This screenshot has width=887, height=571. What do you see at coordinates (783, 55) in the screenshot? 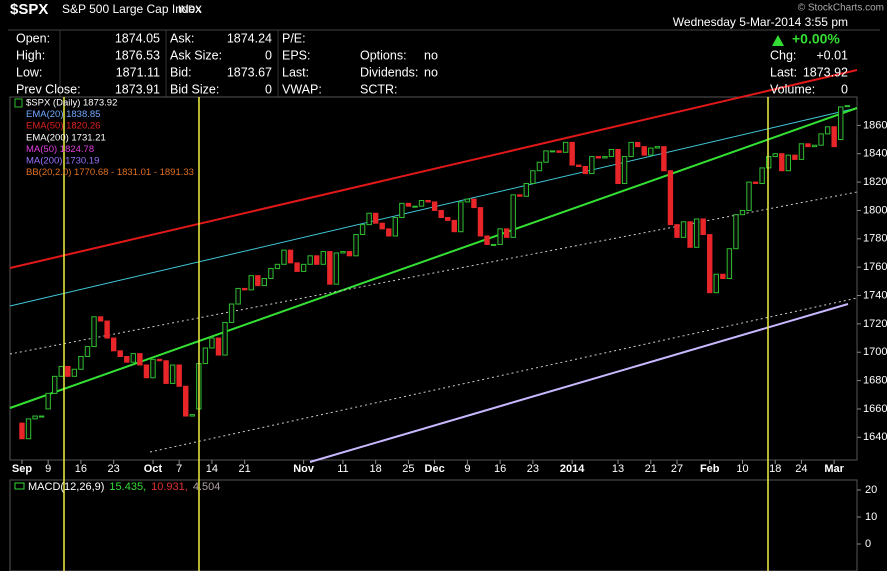
I see `quote-label: Chg:` at bounding box center [783, 55].